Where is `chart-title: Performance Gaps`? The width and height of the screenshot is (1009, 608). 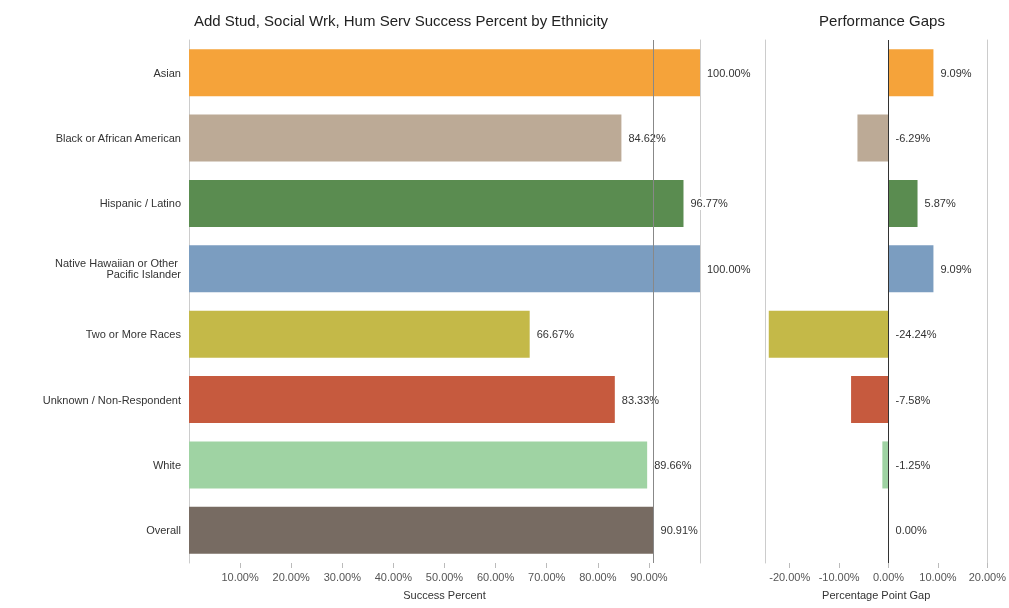 chart-title: Performance Gaps is located at coordinates (882, 20).